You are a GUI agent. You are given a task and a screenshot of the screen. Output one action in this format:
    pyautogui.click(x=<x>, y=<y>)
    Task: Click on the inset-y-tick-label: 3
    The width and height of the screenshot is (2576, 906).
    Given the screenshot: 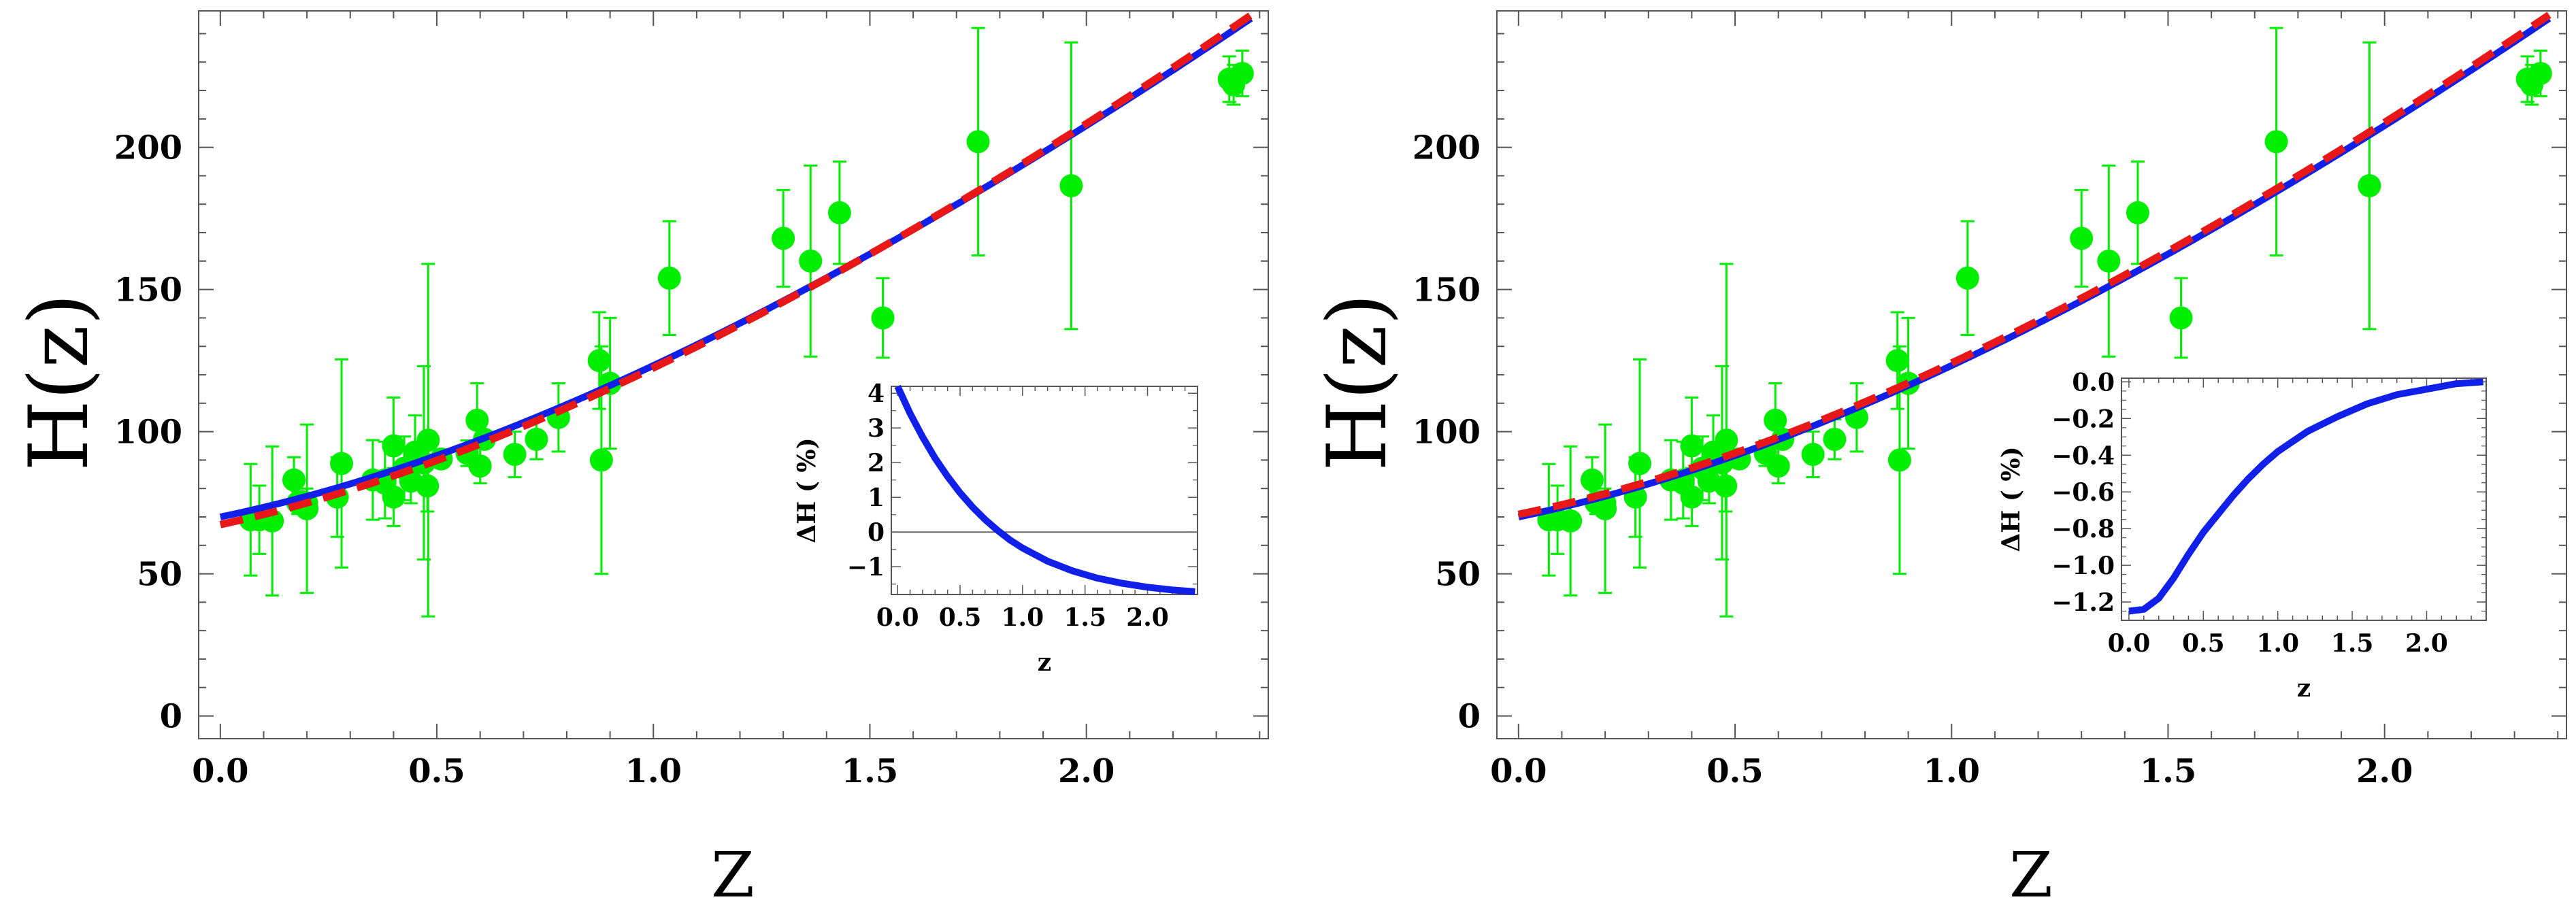 What is the action you would take?
    pyautogui.click(x=877, y=428)
    